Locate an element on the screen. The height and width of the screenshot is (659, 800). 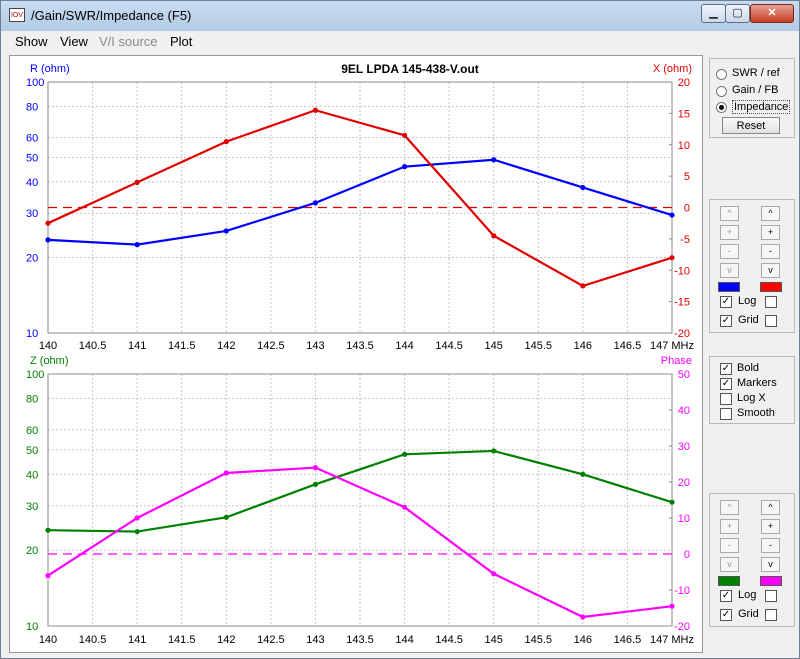
window-title: /Gain/SWR/Impedance (F5) is located at coordinates (111, 15).